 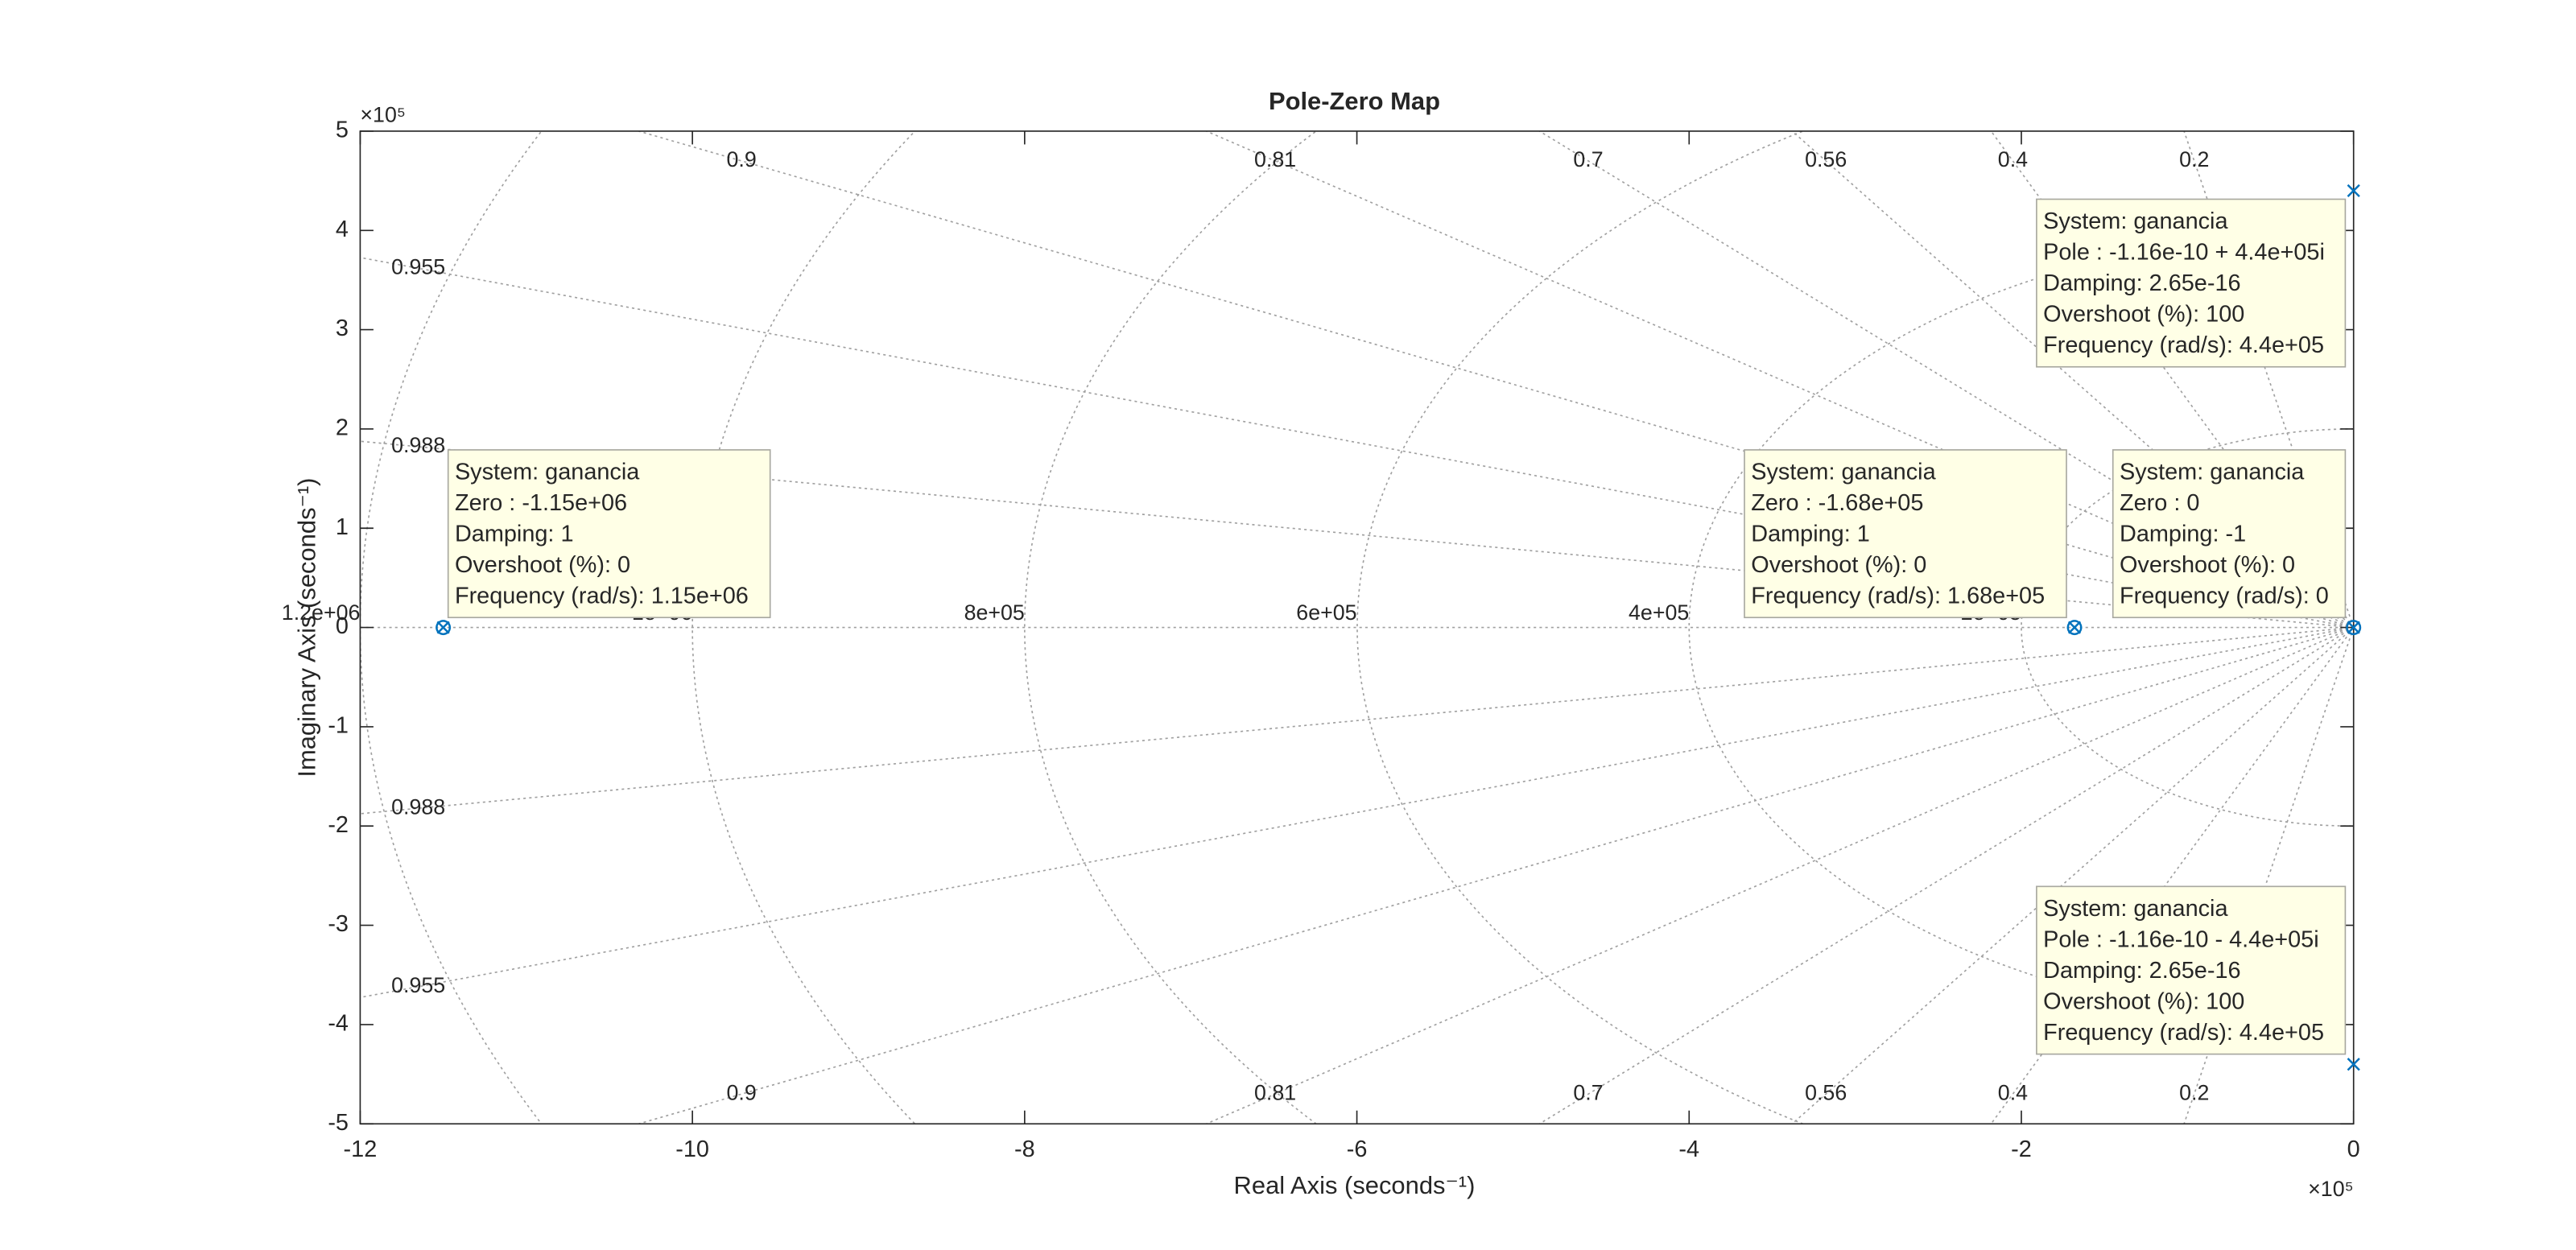 I want to click on datatip-text: Zero : -1.68e+05, so click(x=1837, y=503).